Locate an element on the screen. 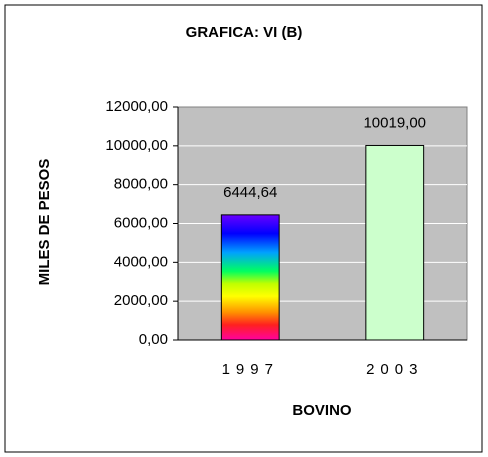 The height and width of the screenshot is (457, 488). x-tick-label: 2003 is located at coordinates (394, 369).